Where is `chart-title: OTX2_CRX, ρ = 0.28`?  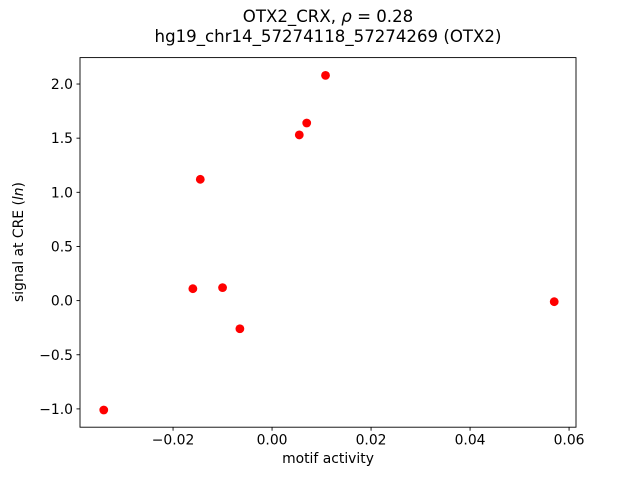
chart-title: OTX2_CRX, ρ = 0.28 is located at coordinates (328, 17).